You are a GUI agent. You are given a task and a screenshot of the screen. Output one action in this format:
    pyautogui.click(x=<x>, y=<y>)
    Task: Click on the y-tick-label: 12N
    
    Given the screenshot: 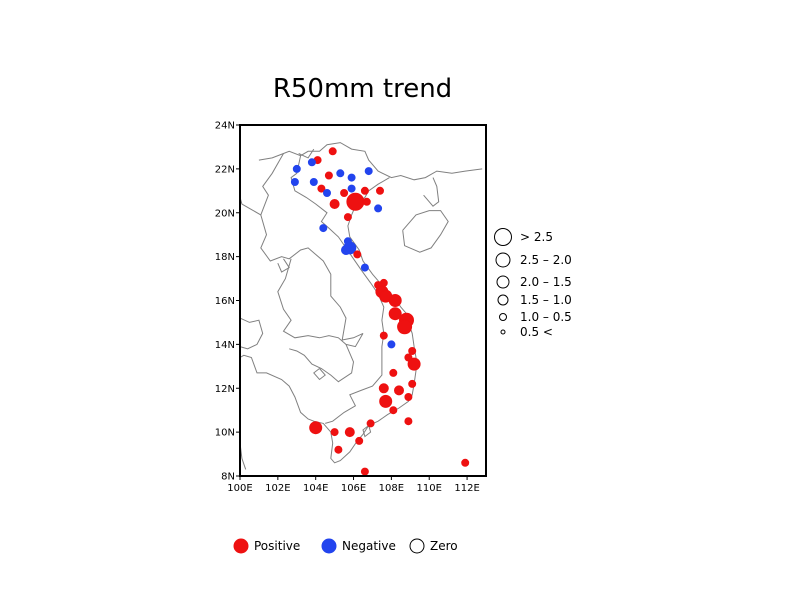 What is the action you would take?
    pyautogui.click(x=225, y=389)
    